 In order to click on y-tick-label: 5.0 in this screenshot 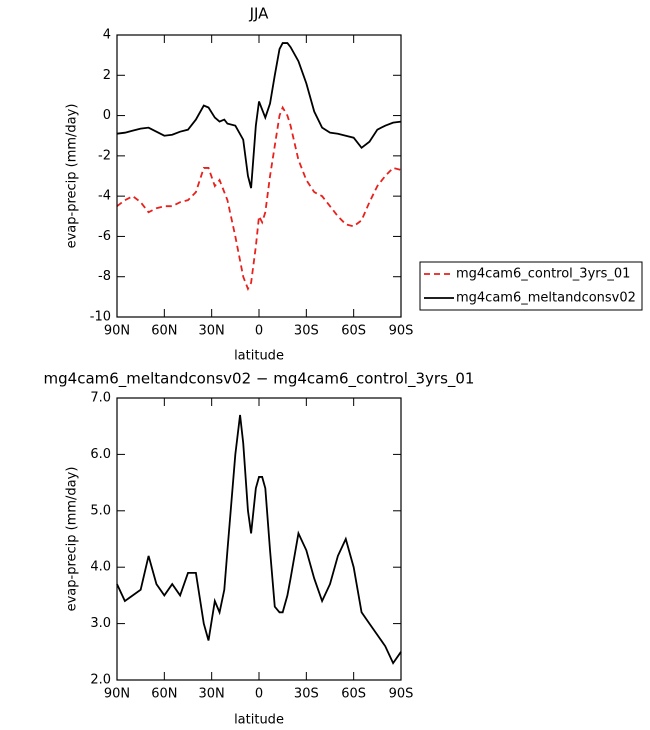, I will do `click(100, 510)`.